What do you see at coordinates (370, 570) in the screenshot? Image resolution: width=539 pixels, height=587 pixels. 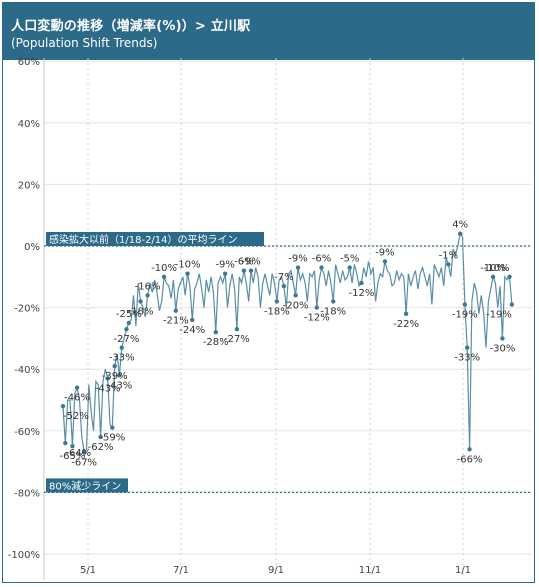 I see `x-tick-label: 11/1` at bounding box center [370, 570].